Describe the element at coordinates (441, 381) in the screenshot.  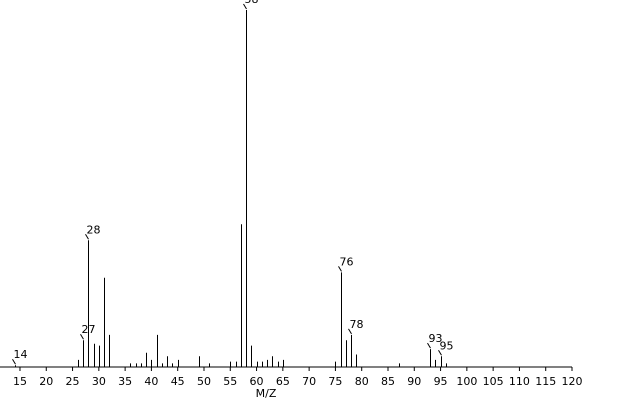
I see `x-tick-label: 95` at that location.